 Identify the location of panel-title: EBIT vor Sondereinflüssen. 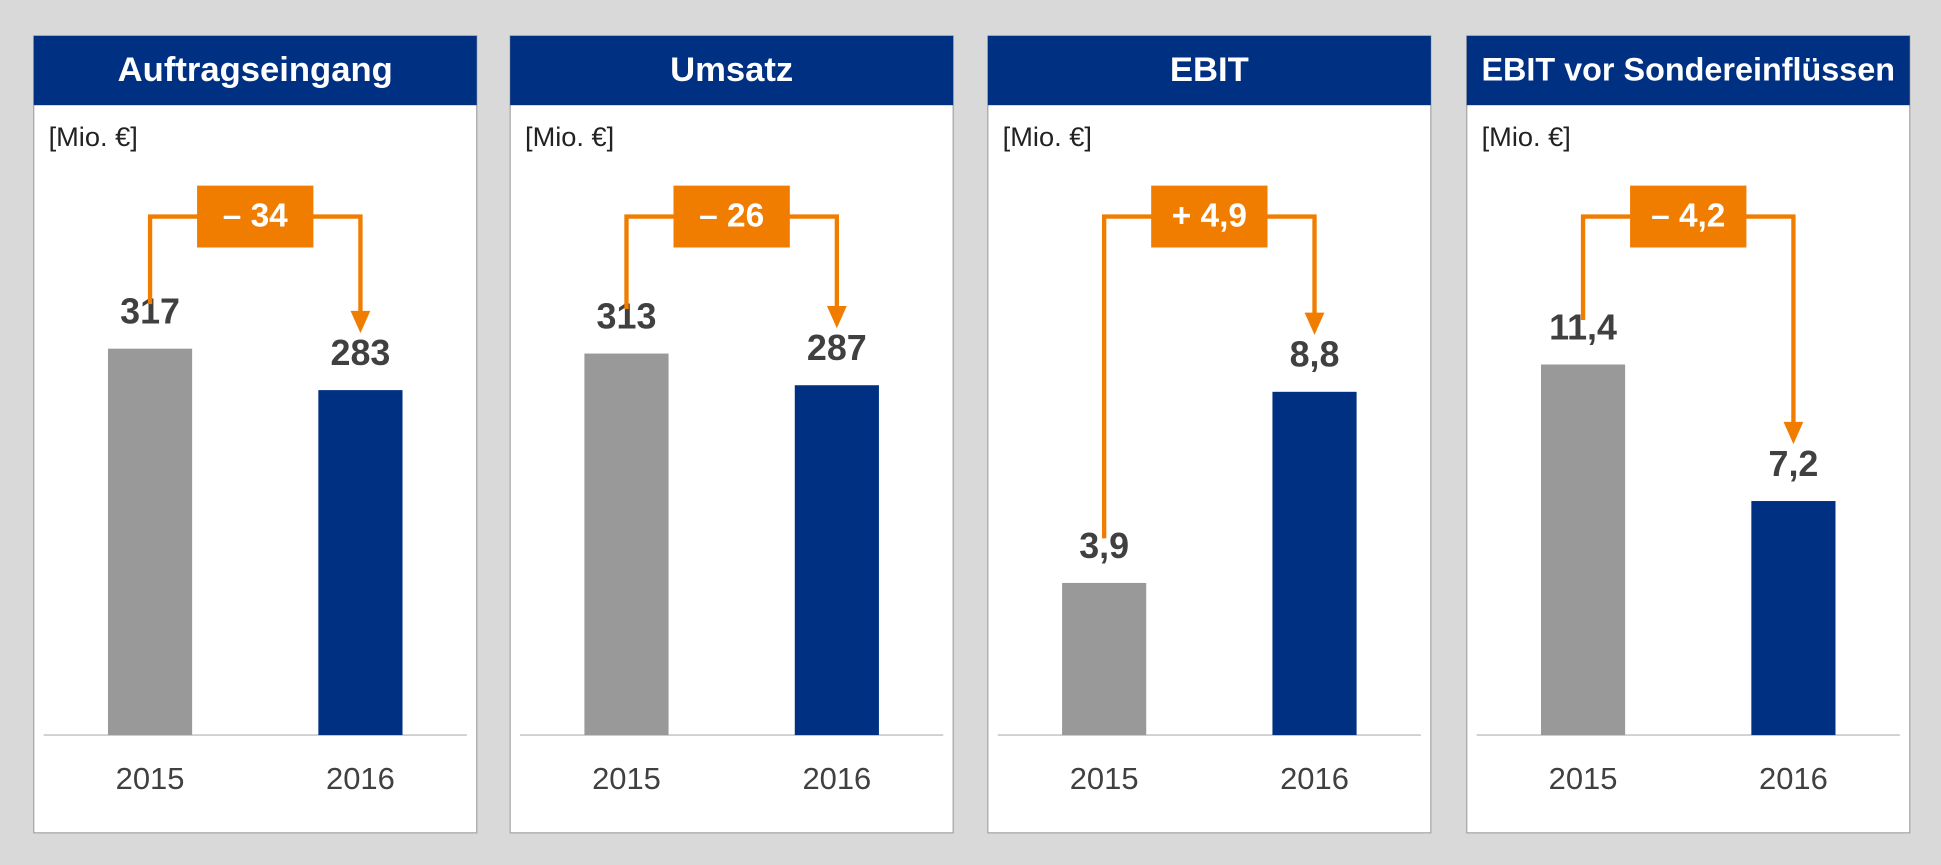
(1688, 69).